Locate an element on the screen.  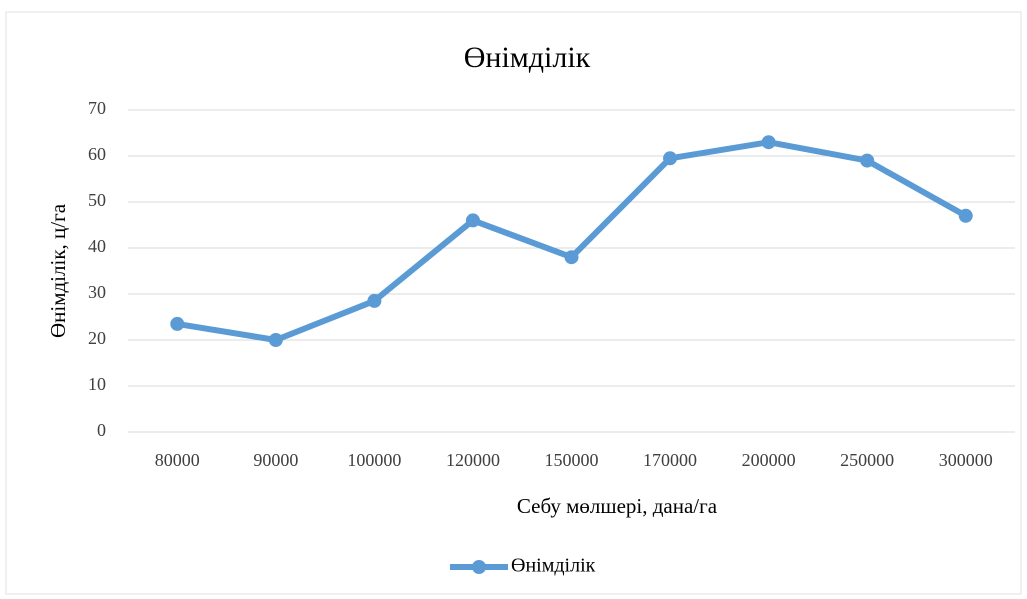
legend-marker is located at coordinates (479, 567).